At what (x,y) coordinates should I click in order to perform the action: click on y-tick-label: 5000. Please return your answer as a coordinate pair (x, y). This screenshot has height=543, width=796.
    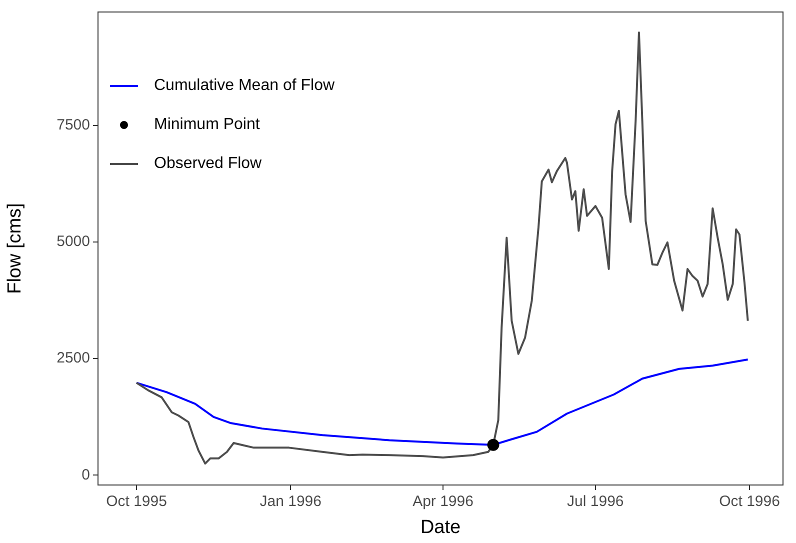
    Looking at the image, I should click on (73, 241).